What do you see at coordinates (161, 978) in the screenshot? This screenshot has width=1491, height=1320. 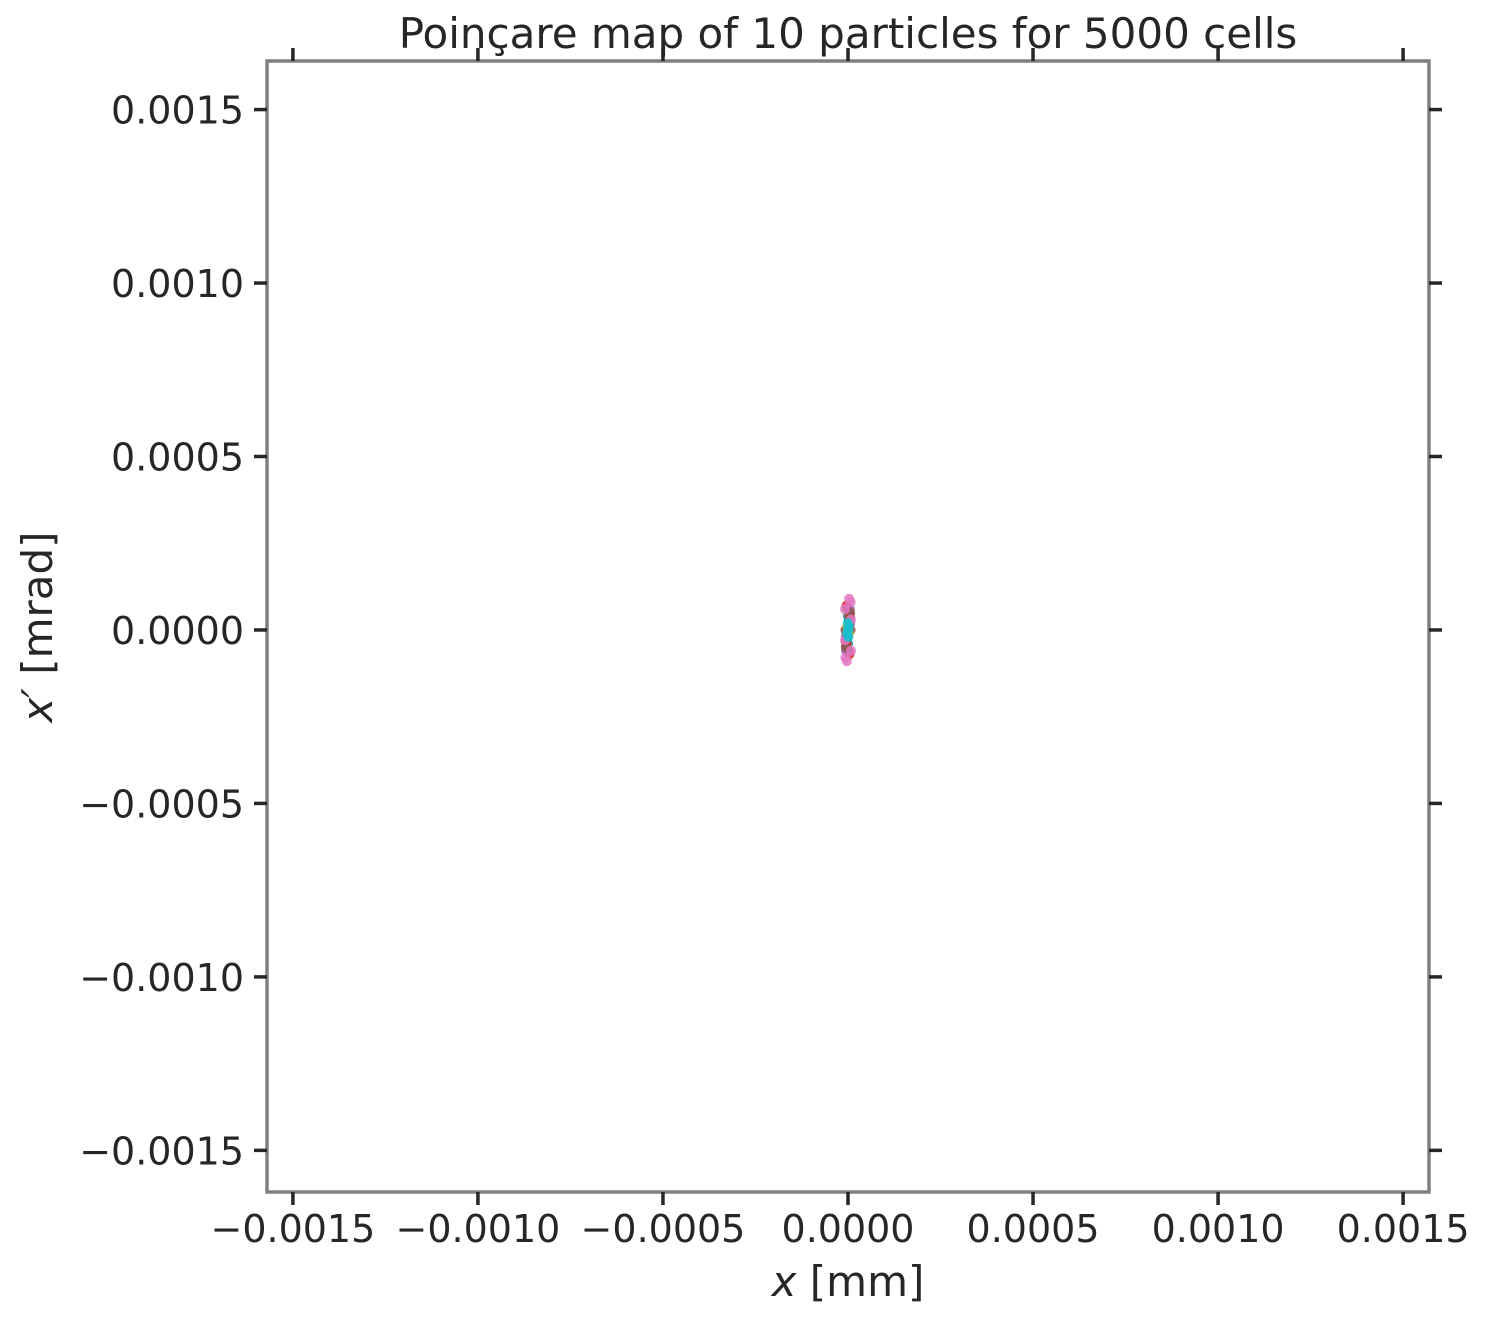 I see `y-tick-label: −0.0010` at bounding box center [161, 978].